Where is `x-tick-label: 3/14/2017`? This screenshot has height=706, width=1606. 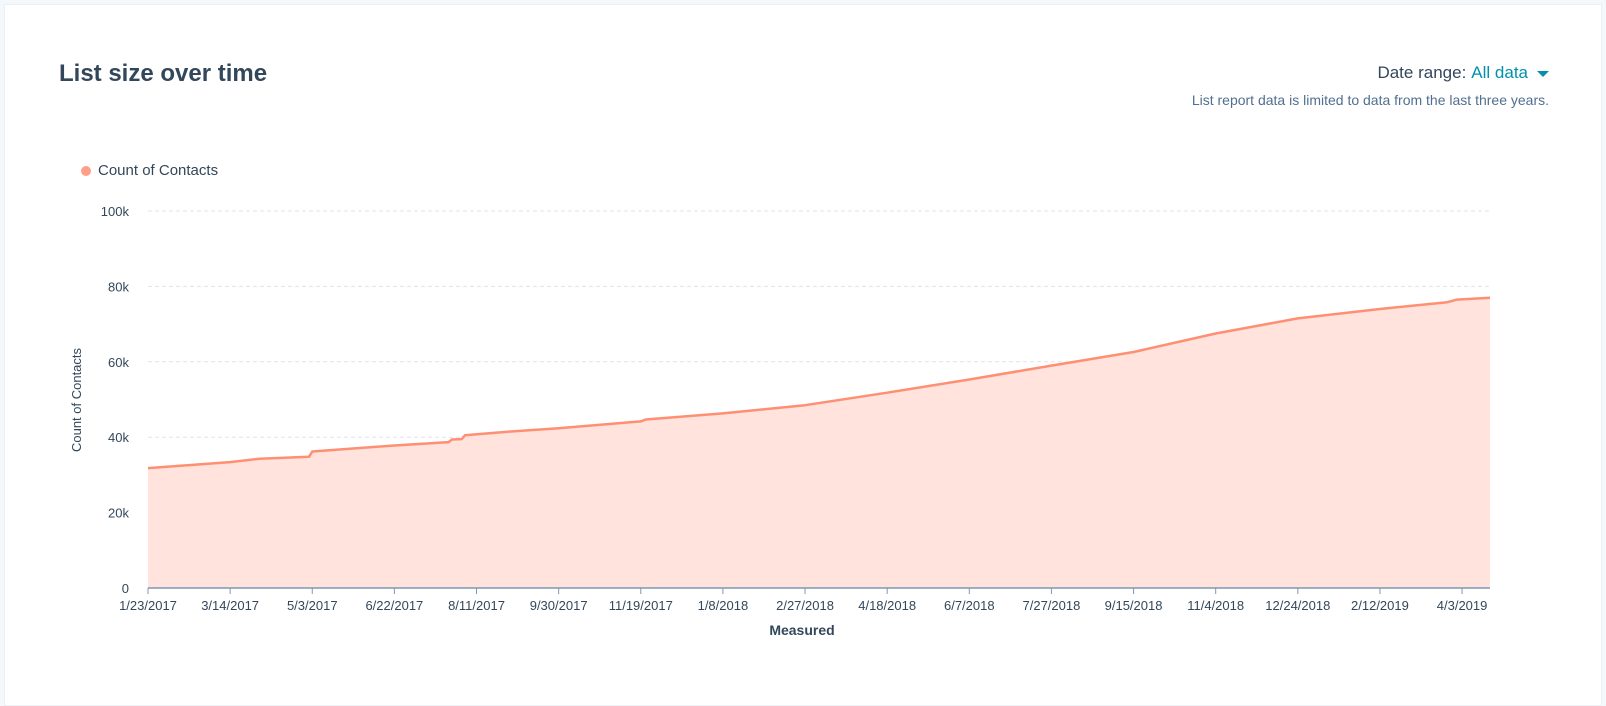 x-tick-label: 3/14/2017 is located at coordinates (230, 605).